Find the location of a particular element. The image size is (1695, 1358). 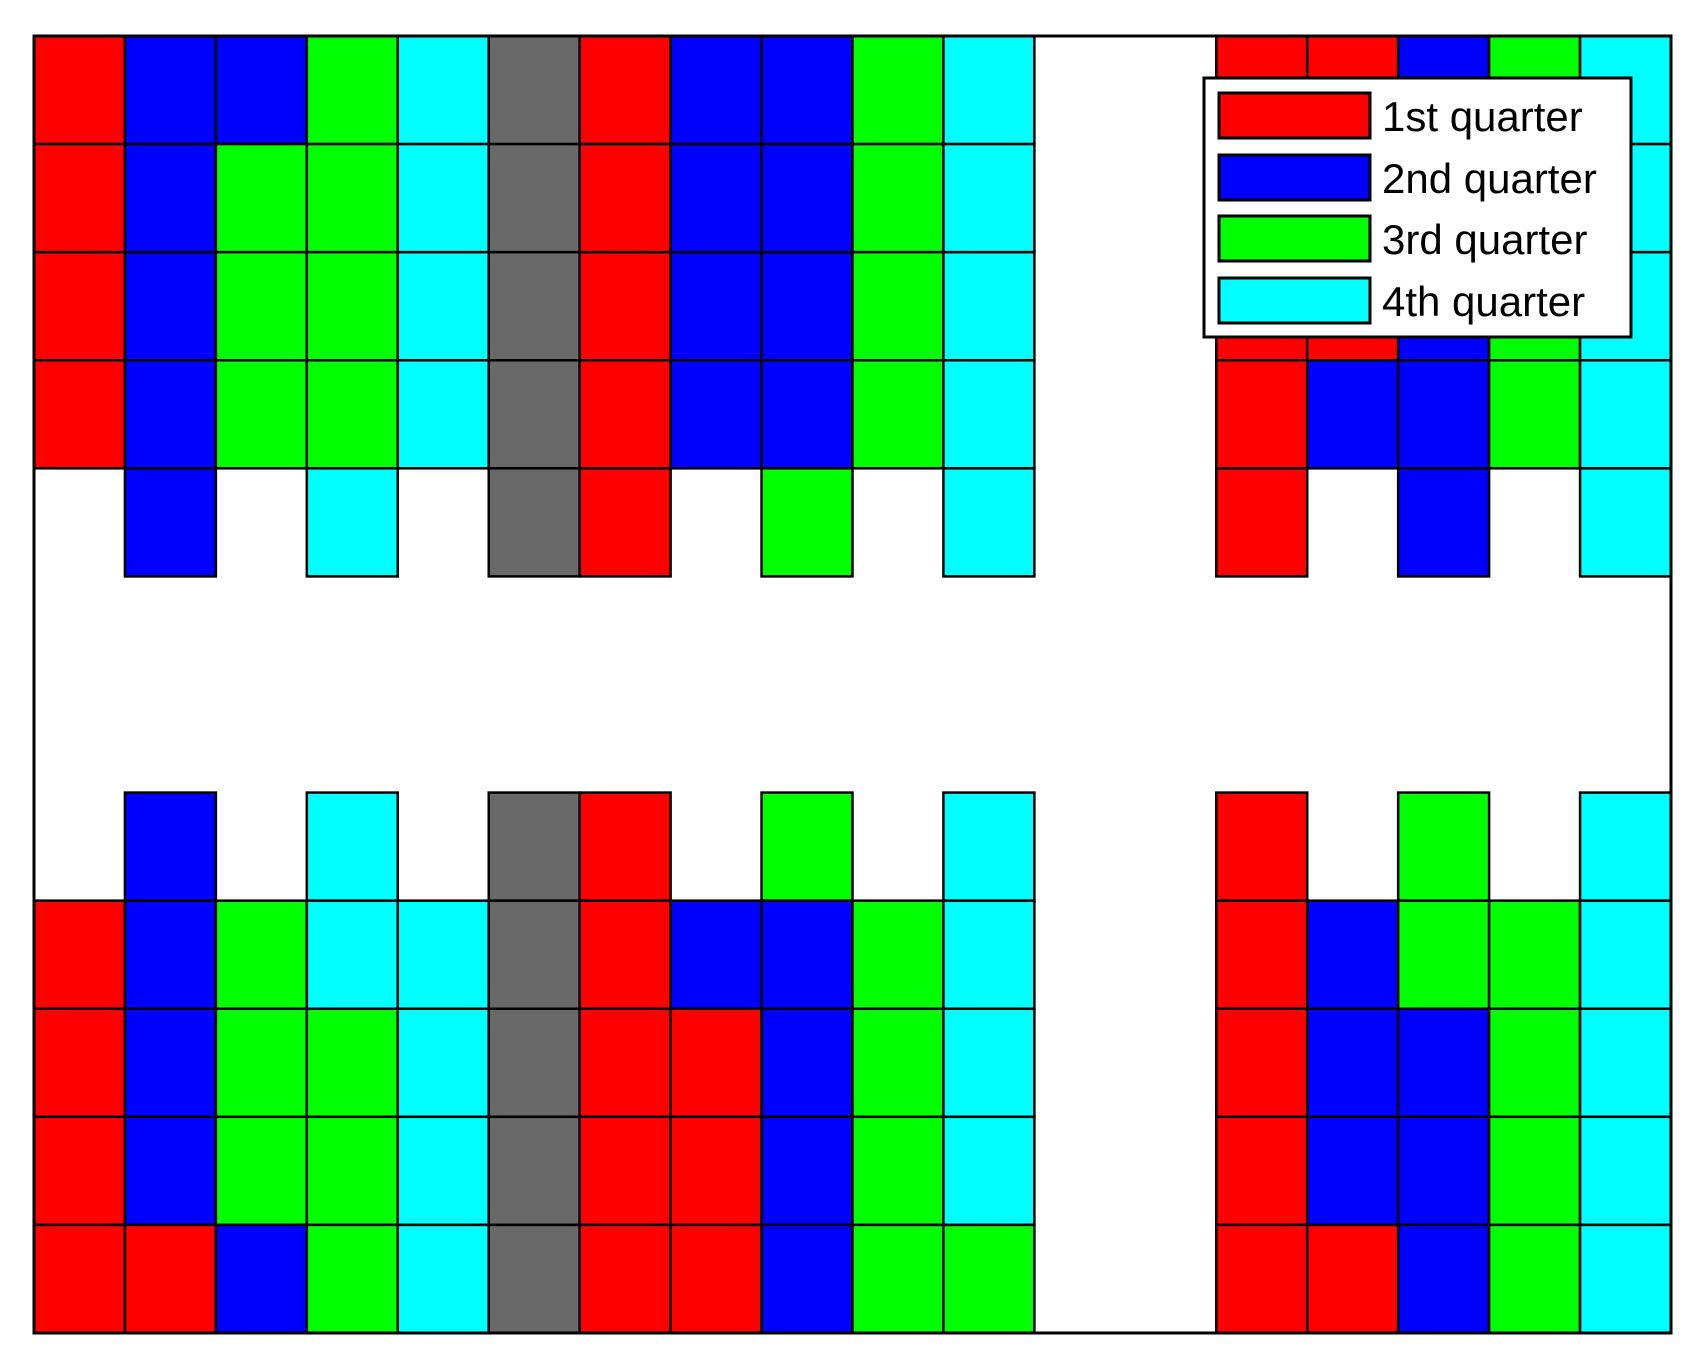

cell-r4-c1-1st-quarter is located at coordinates (79, 414).